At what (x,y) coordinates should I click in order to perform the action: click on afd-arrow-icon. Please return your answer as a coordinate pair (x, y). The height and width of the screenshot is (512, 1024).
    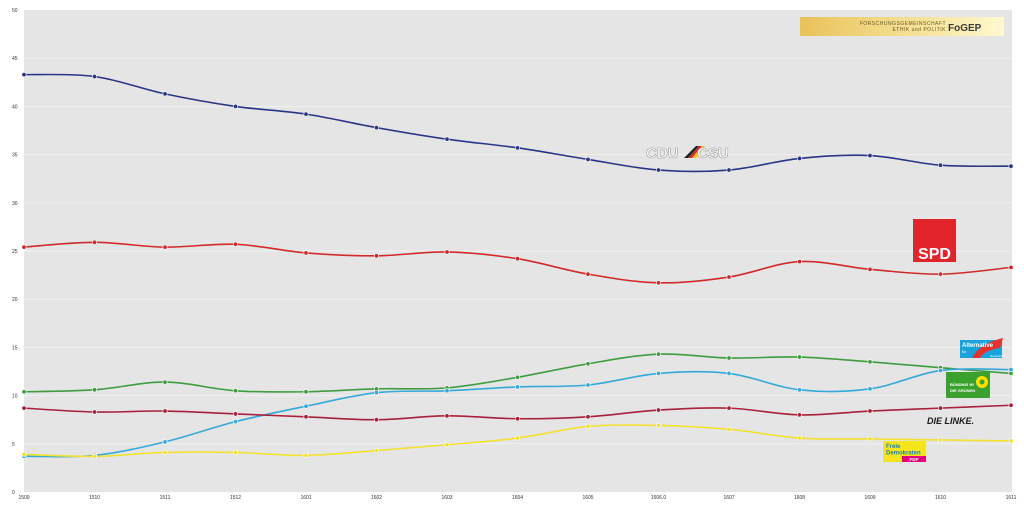
    Looking at the image, I should click on (987, 348).